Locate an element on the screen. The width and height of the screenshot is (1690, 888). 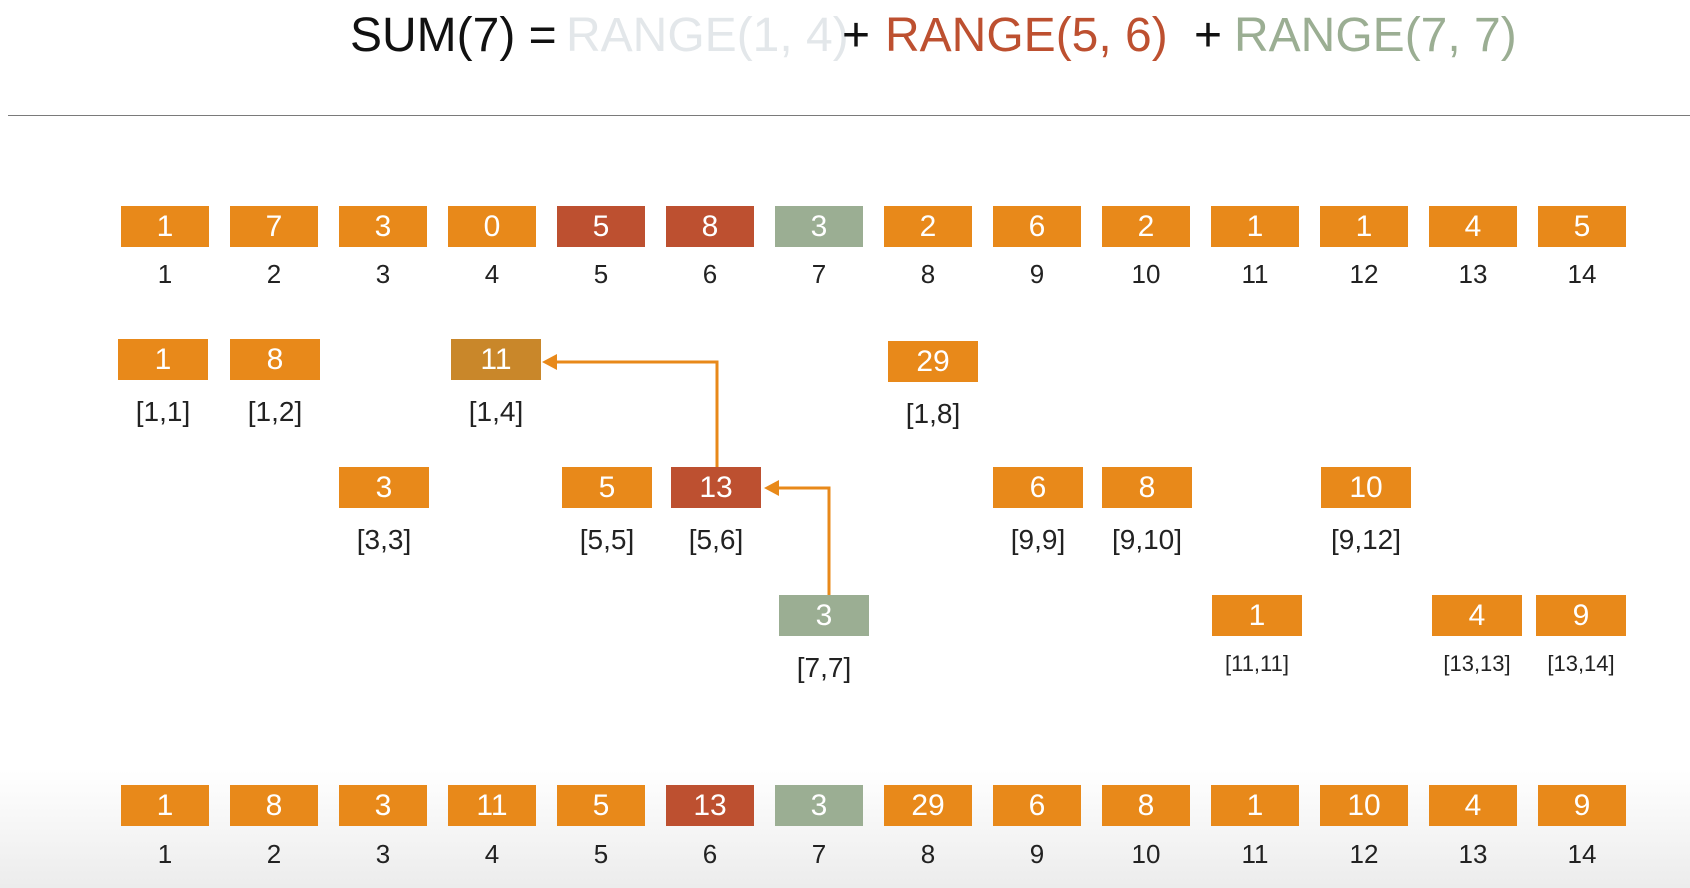
tree-node-9-9: 6 is located at coordinates (1038, 487).